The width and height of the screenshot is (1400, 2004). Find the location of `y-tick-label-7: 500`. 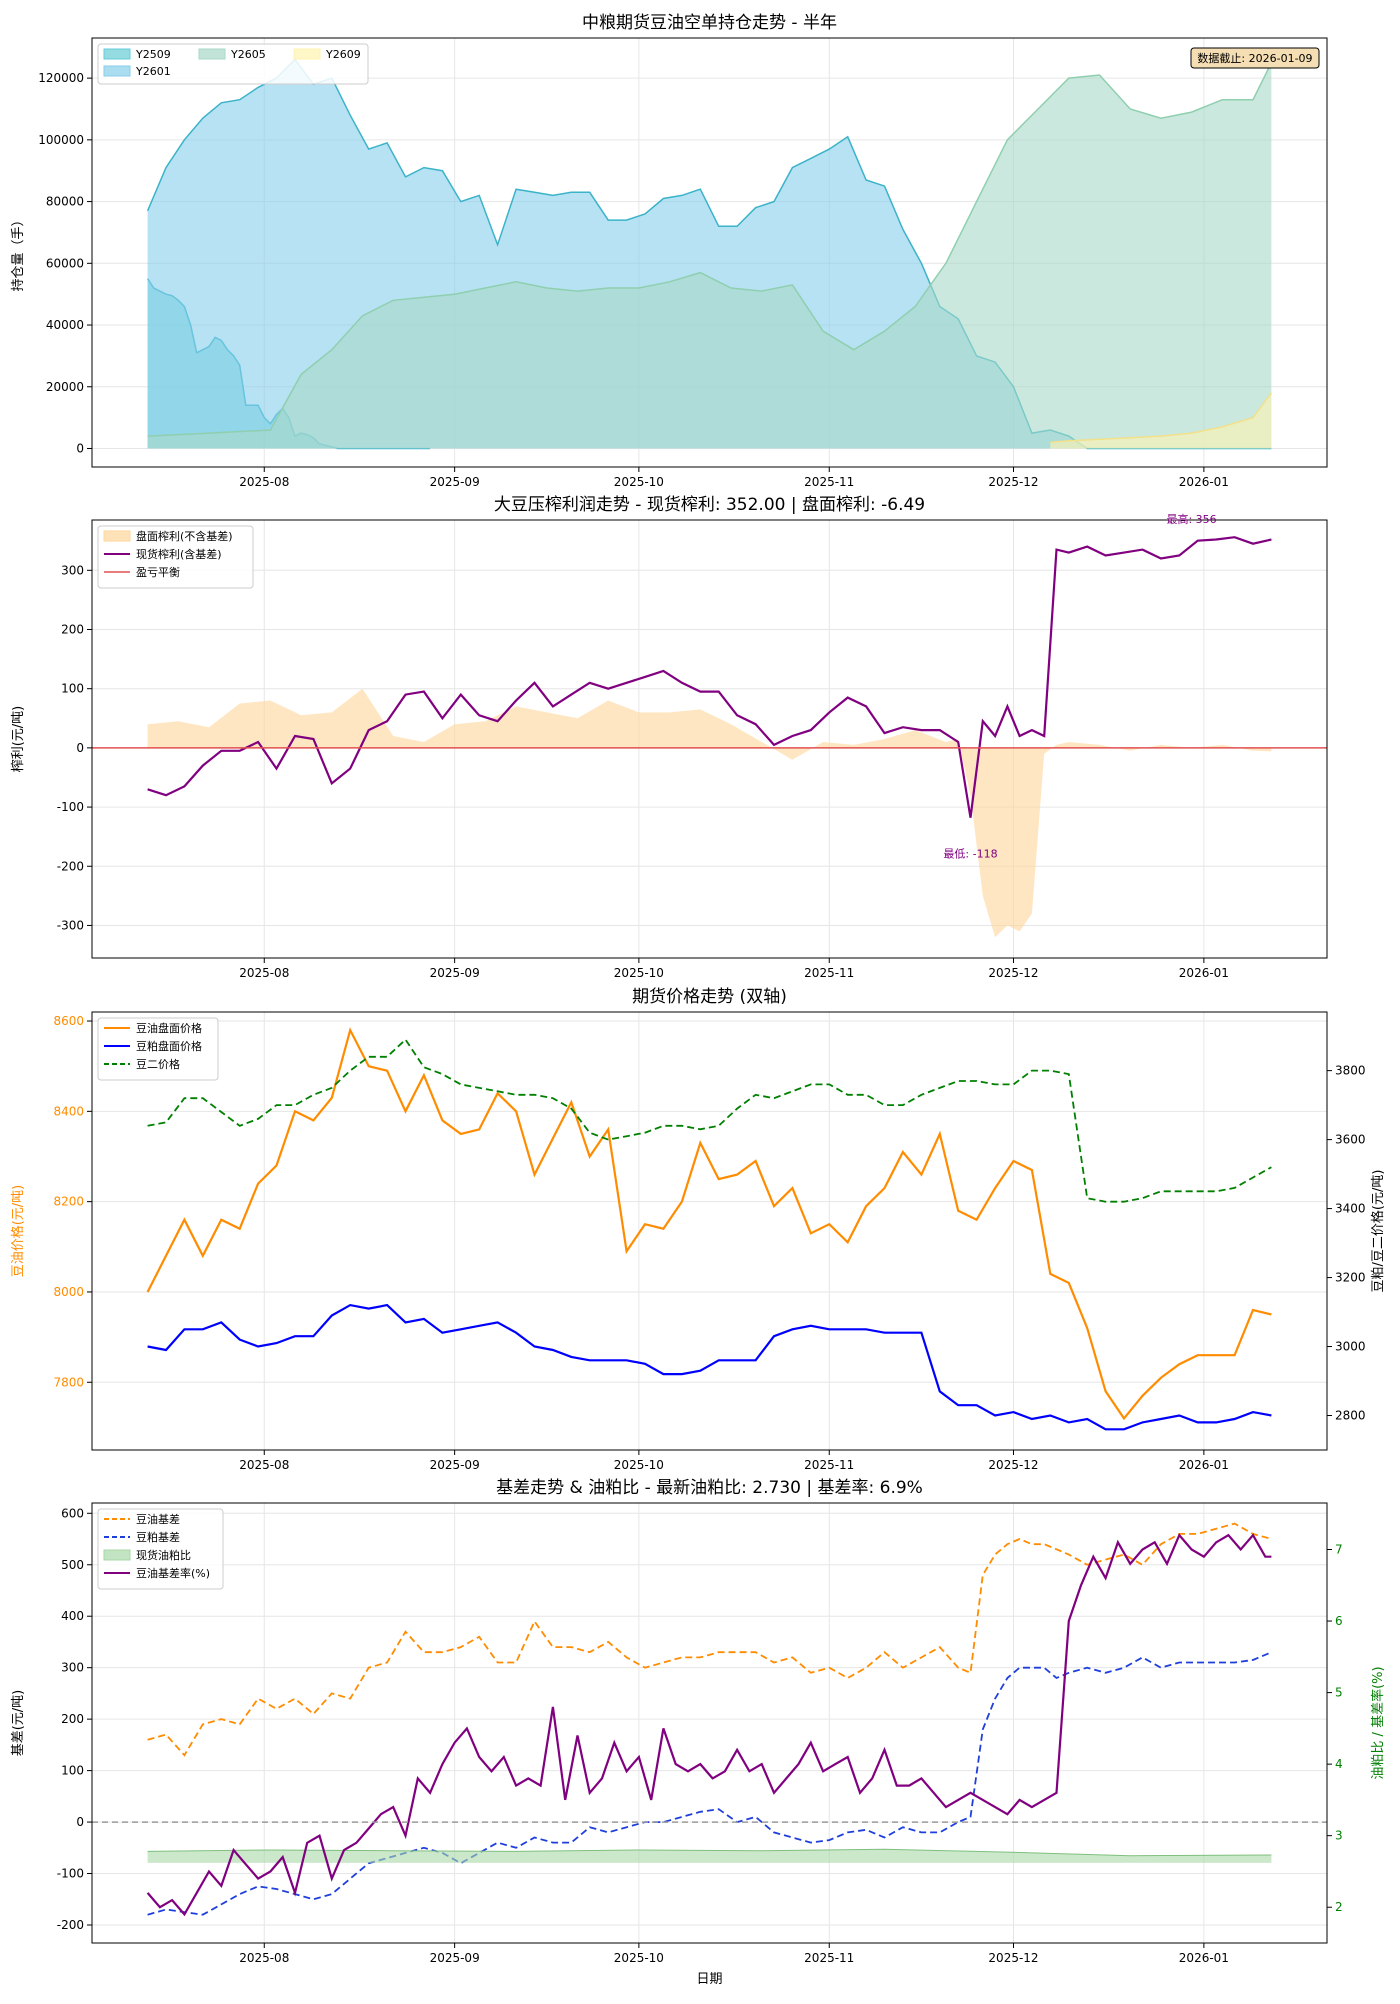

y-tick-label-7: 500 is located at coordinates (72, 1565).